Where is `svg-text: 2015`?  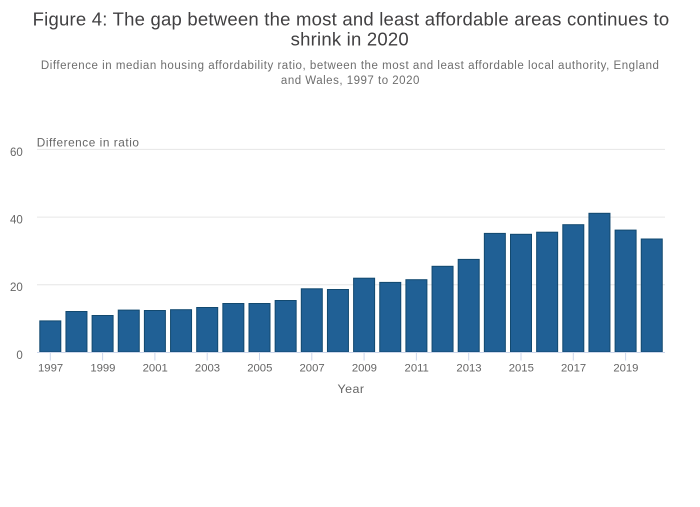
svg-text: 2015 is located at coordinates (521, 369).